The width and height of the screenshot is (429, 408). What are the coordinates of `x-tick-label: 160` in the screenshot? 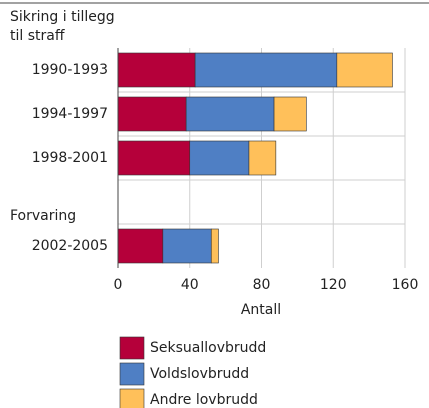 It's located at (405, 285).